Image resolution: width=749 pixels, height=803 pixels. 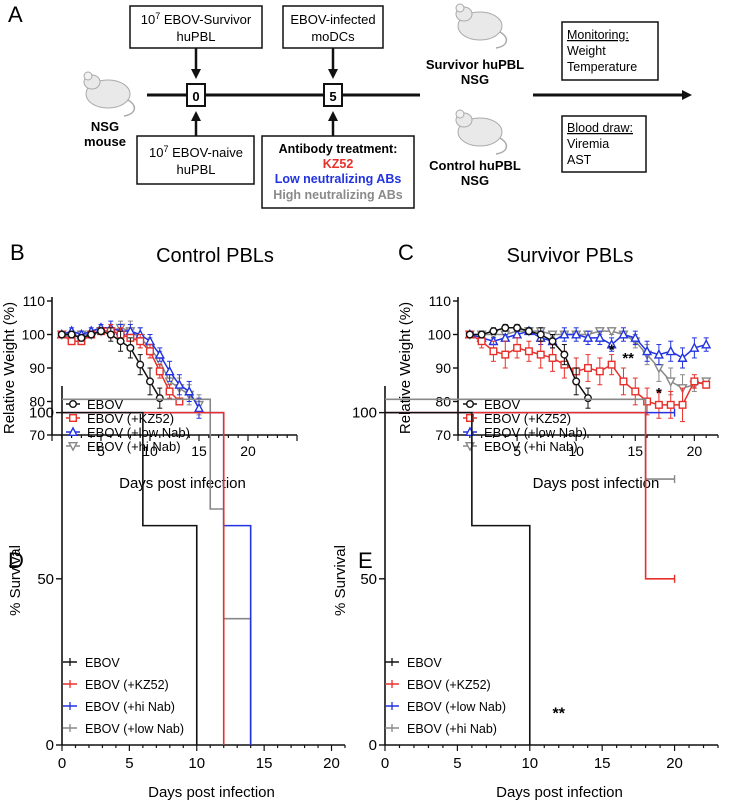 What do you see at coordinates (588, 144) in the screenshot?
I see `blood-viremia: Viremia` at bounding box center [588, 144].